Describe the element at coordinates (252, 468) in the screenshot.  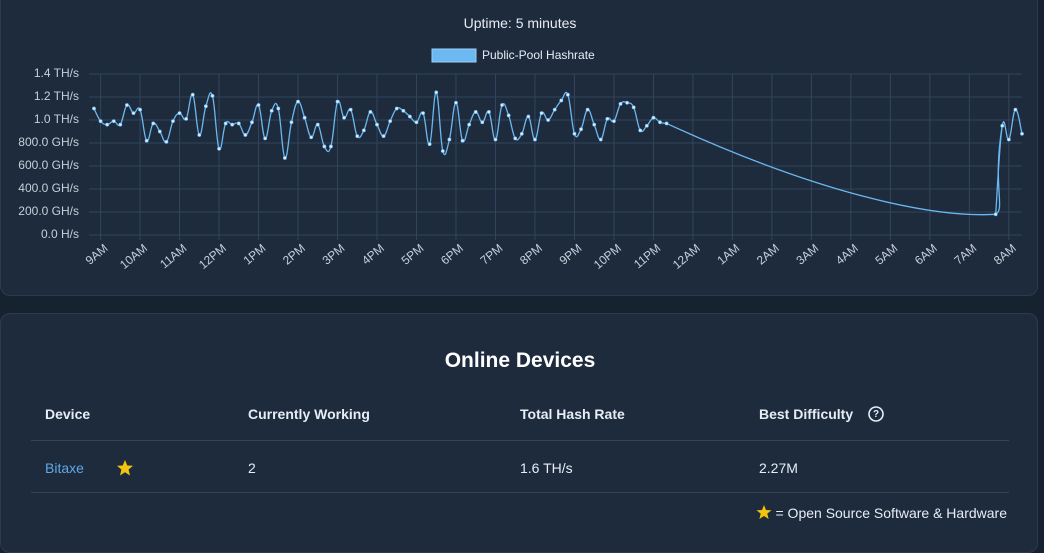
I see `cell: 2` at that location.